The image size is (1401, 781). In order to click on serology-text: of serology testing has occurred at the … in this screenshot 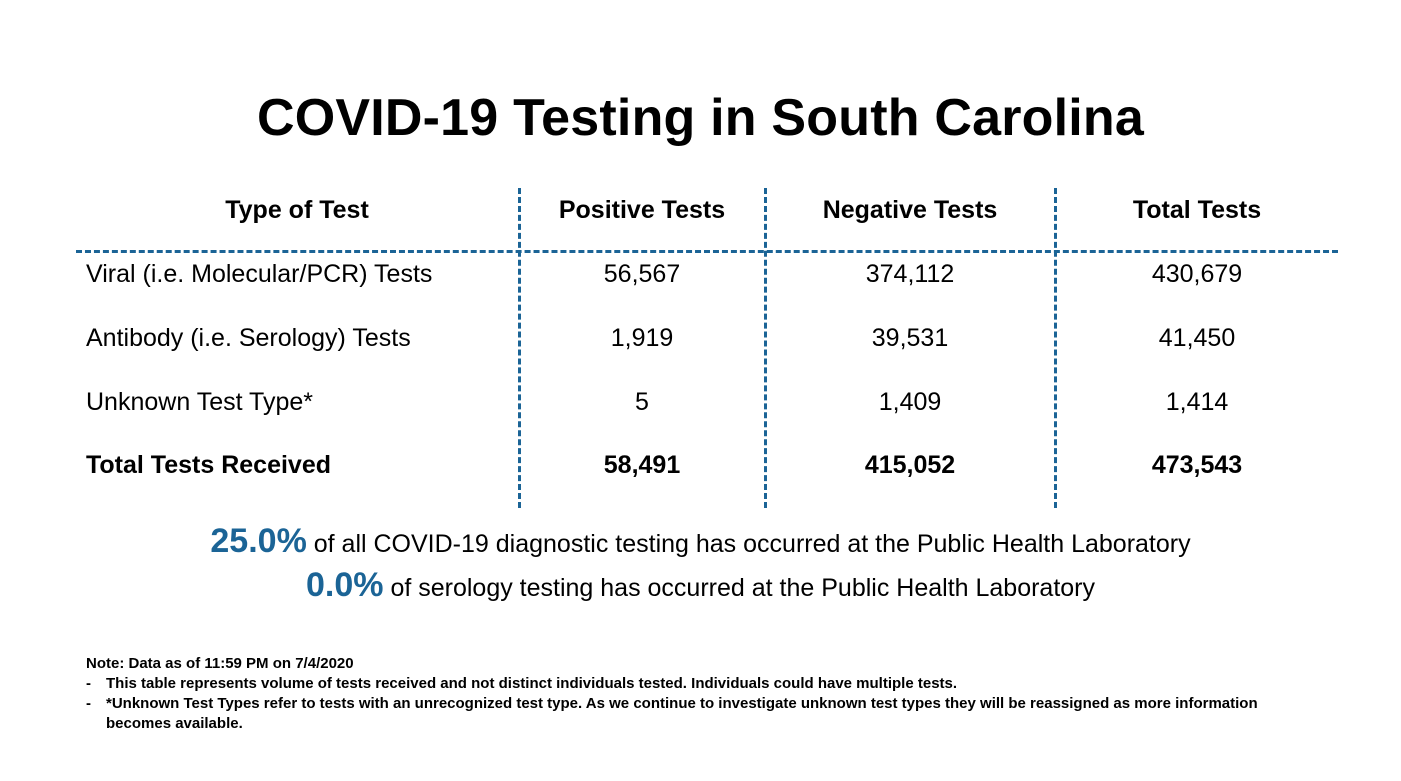, I will do `click(743, 588)`.